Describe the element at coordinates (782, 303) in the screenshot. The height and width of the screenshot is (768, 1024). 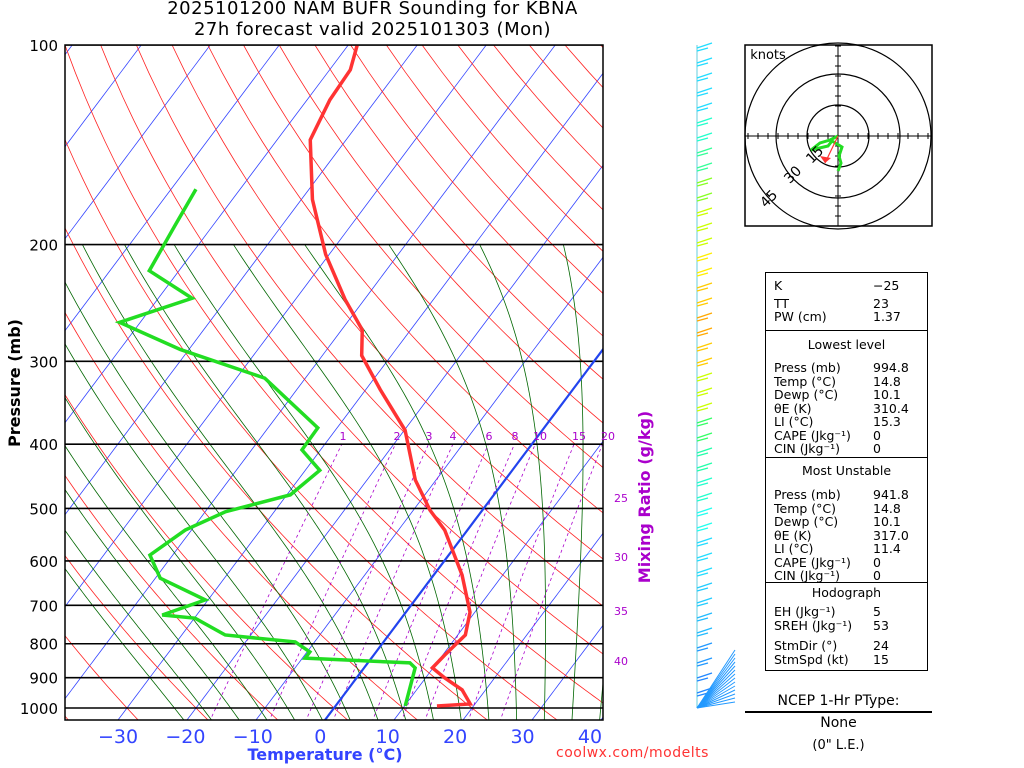
I see `stat-label: TT` at that location.